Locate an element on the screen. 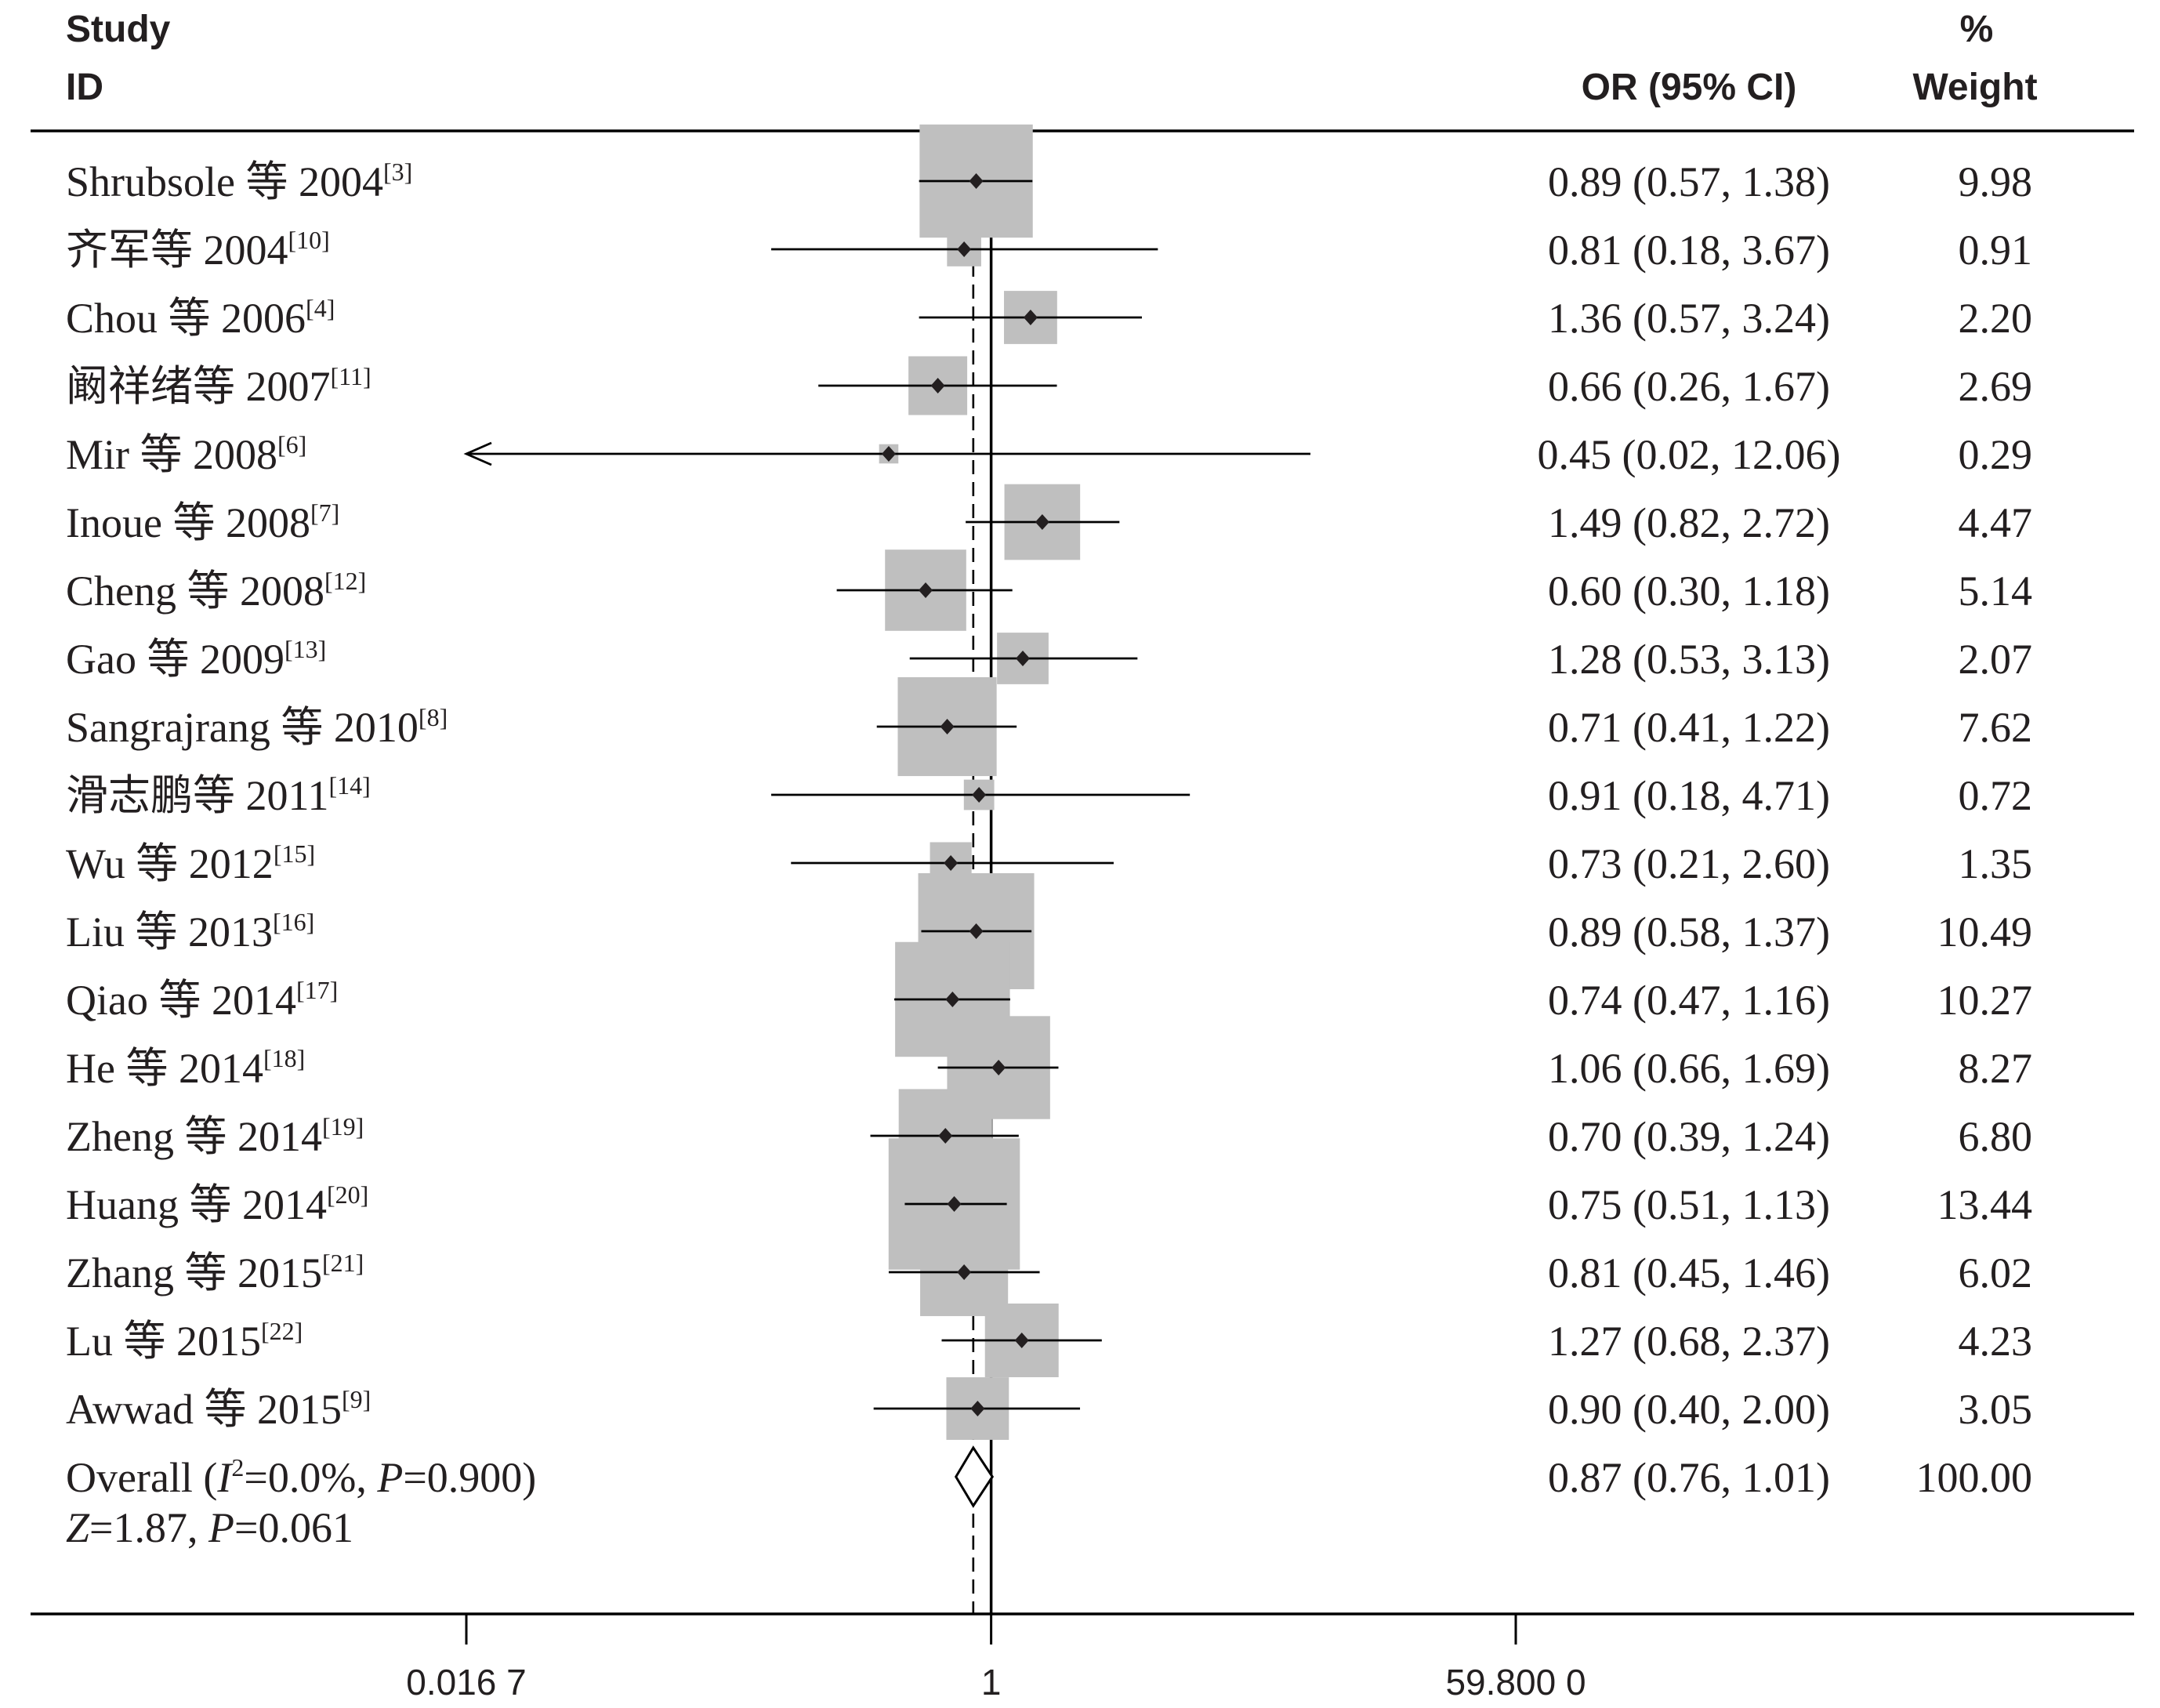 Image resolution: width=2160 pixels, height=1708 pixels. weight-value: 2.07 is located at coordinates (1996, 659).